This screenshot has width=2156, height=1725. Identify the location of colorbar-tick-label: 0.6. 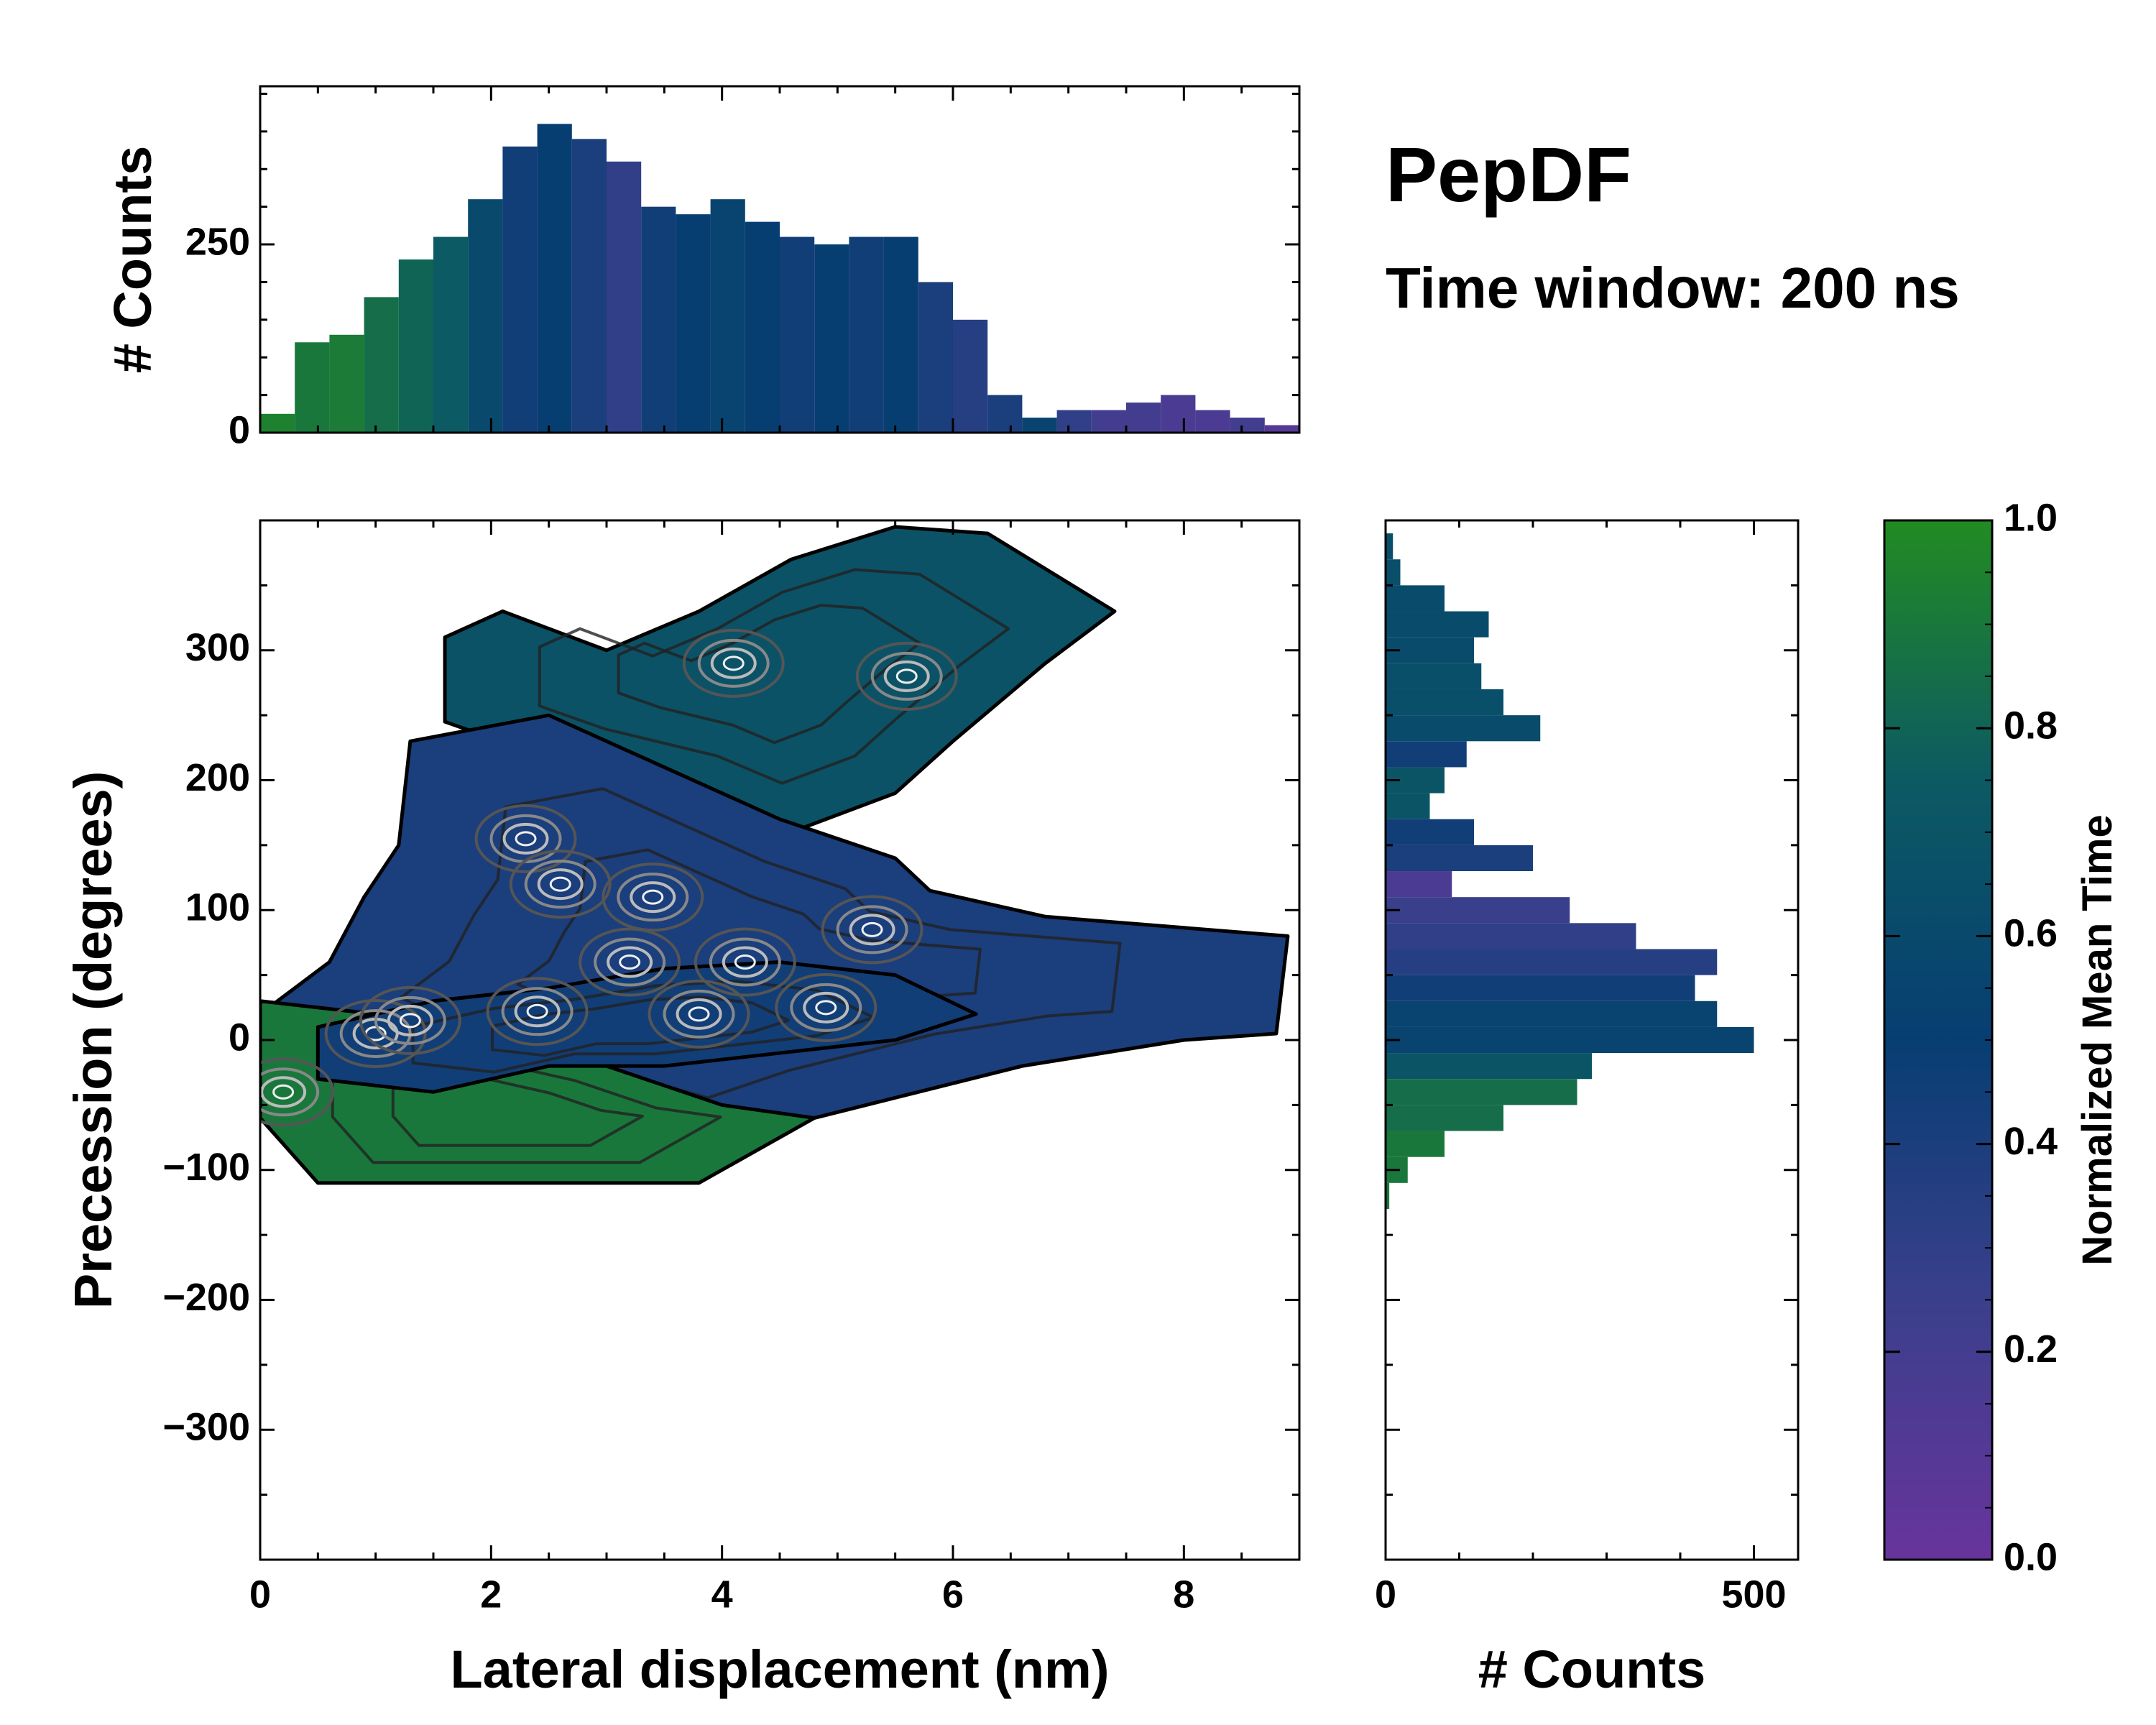
(2031, 933).